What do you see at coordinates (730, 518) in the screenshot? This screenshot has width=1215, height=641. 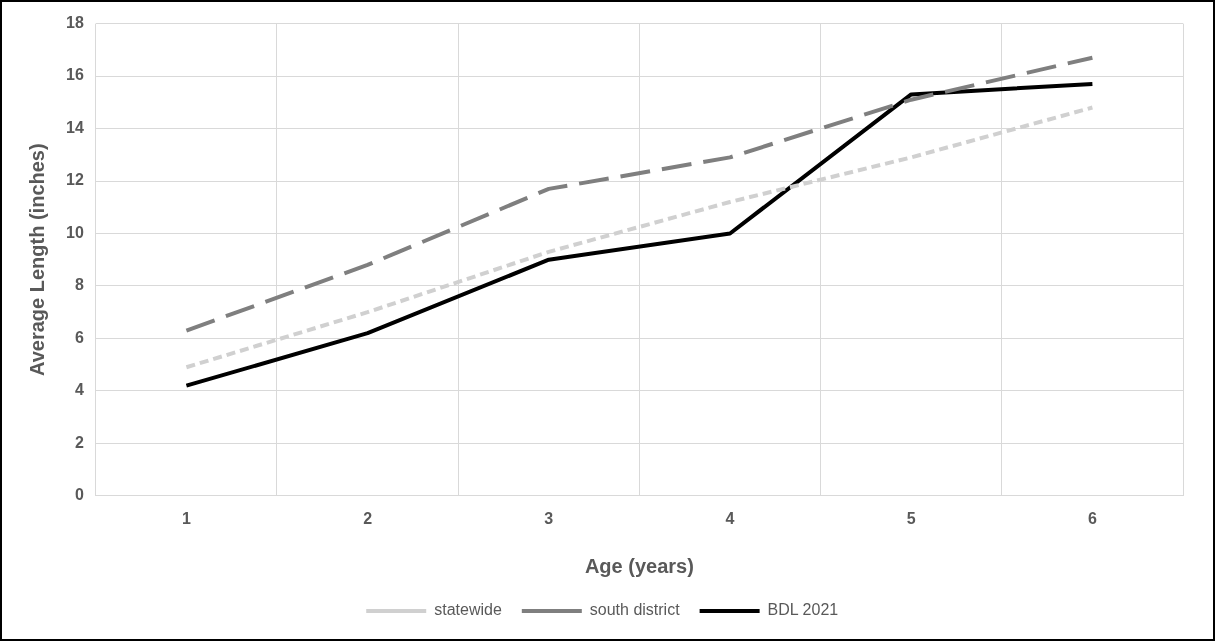 I see `x-tick-label: 4` at bounding box center [730, 518].